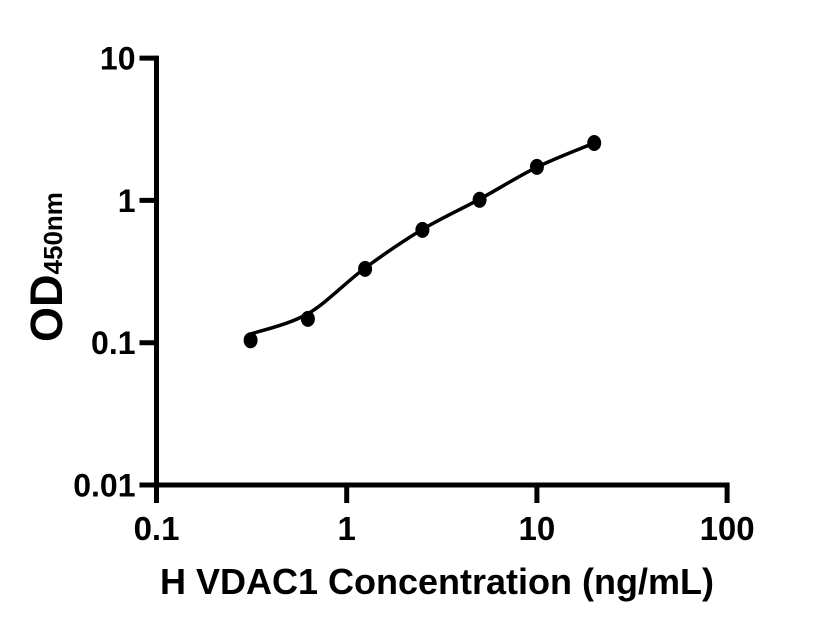  What do you see at coordinates (127, 201) in the screenshot?
I see `y-tick-label: 1` at bounding box center [127, 201].